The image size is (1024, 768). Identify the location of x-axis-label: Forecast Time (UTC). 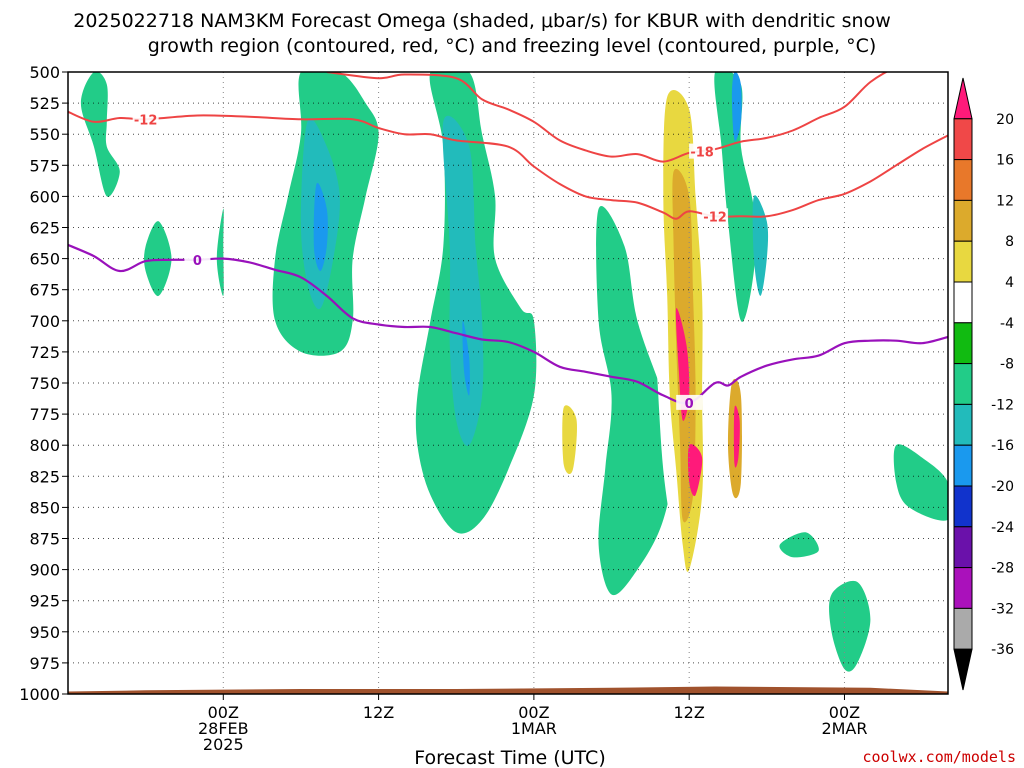
(509, 757).